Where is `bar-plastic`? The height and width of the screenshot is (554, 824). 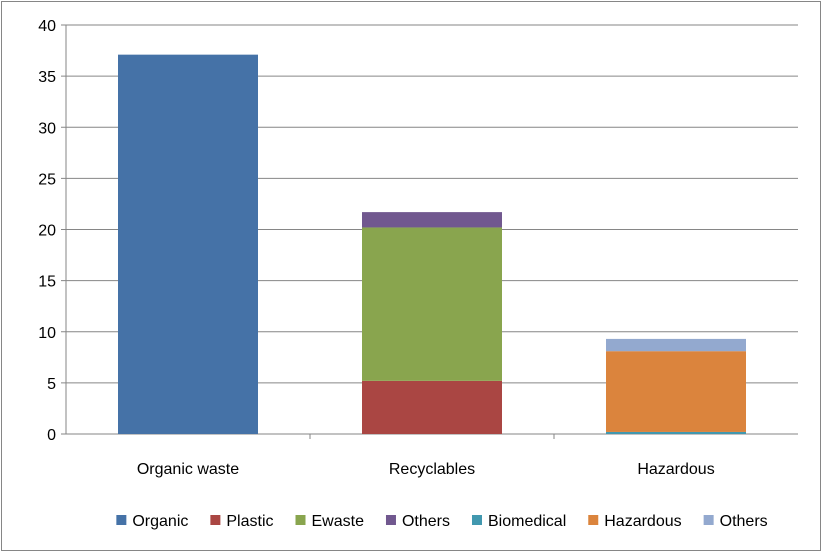 bar-plastic is located at coordinates (432, 407).